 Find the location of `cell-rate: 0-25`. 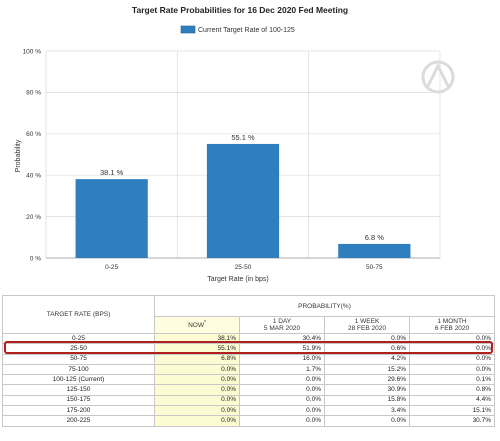

cell-rate: 0-25 is located at coordinates (78, 338).